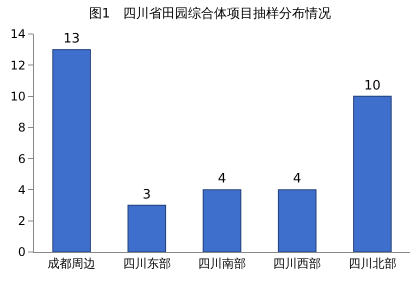  What do you see at coordinates (71, 39) in the screenshot?
I see `data-label: 13` at bounding box center [71, 39].